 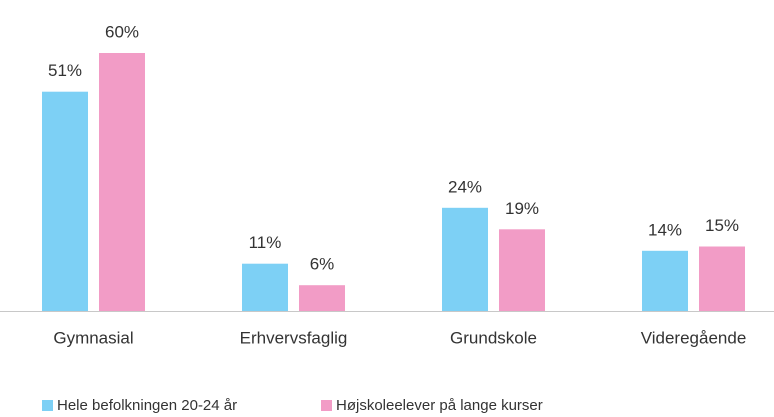 I want to click on x-tick-label: Grundskole, so click(x=493, y=337).